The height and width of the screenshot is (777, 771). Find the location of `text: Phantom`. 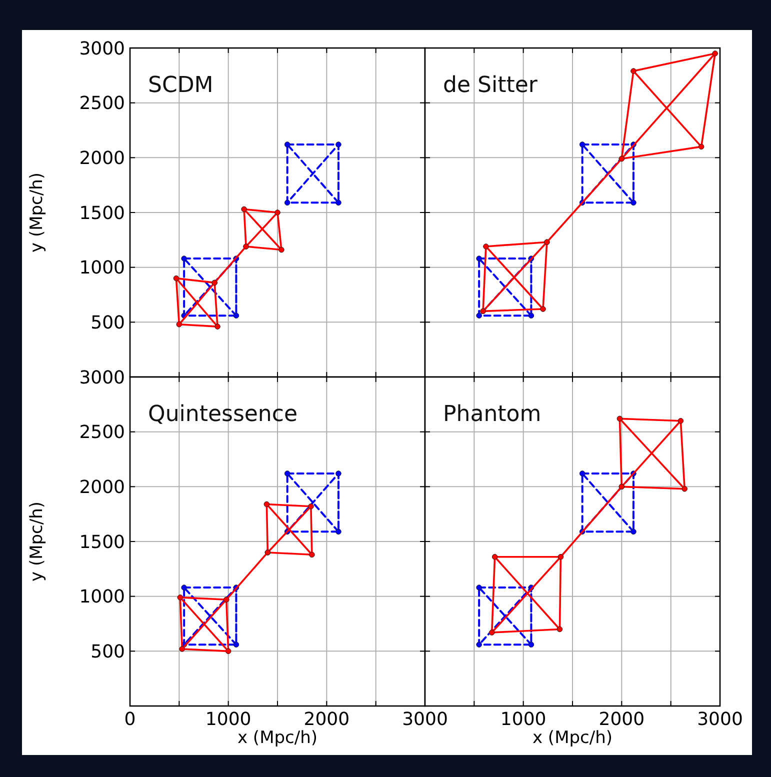

text: Phantom is located at coordinates (492, 414).